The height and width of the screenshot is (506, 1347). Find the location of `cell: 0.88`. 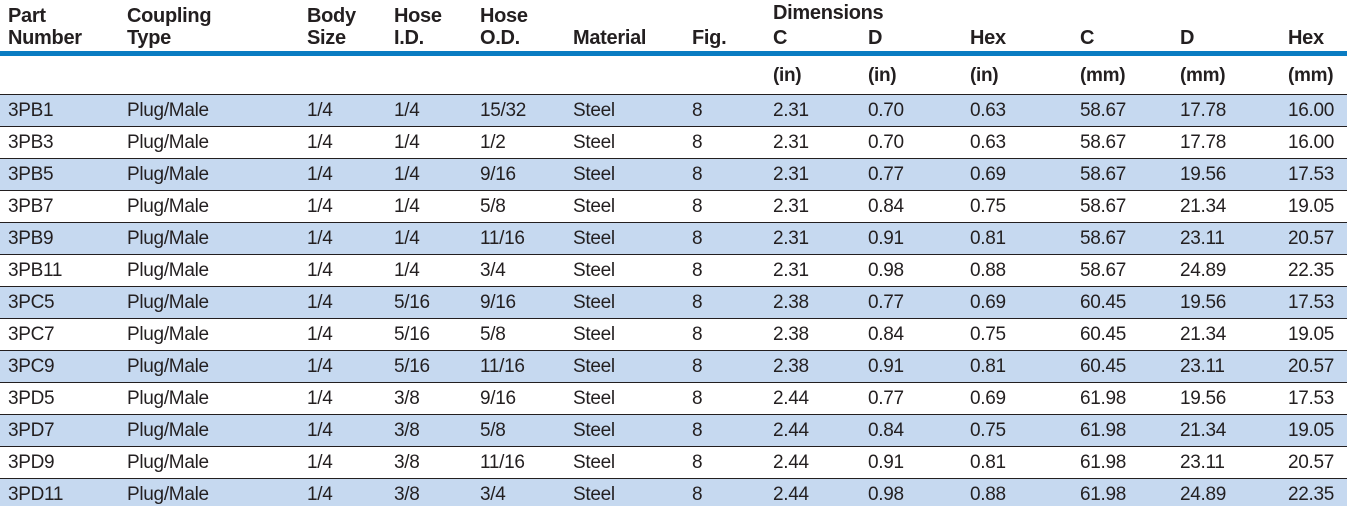

cell: 0.88 is located at coordinates (1017, 270).